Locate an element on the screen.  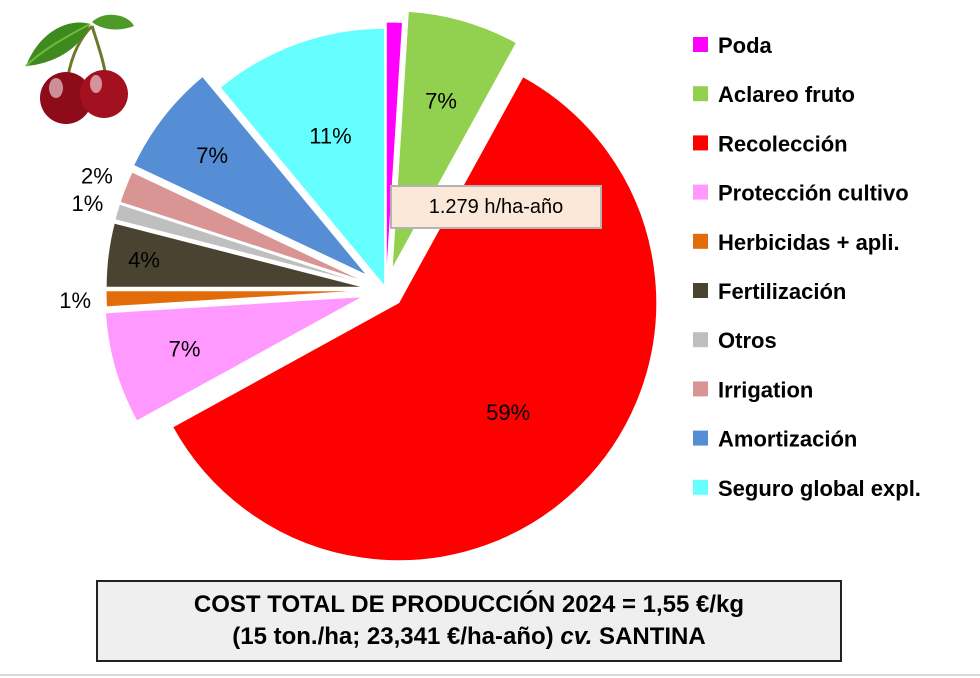
slice-label-4: 7% is located at coordinates (185, 349).